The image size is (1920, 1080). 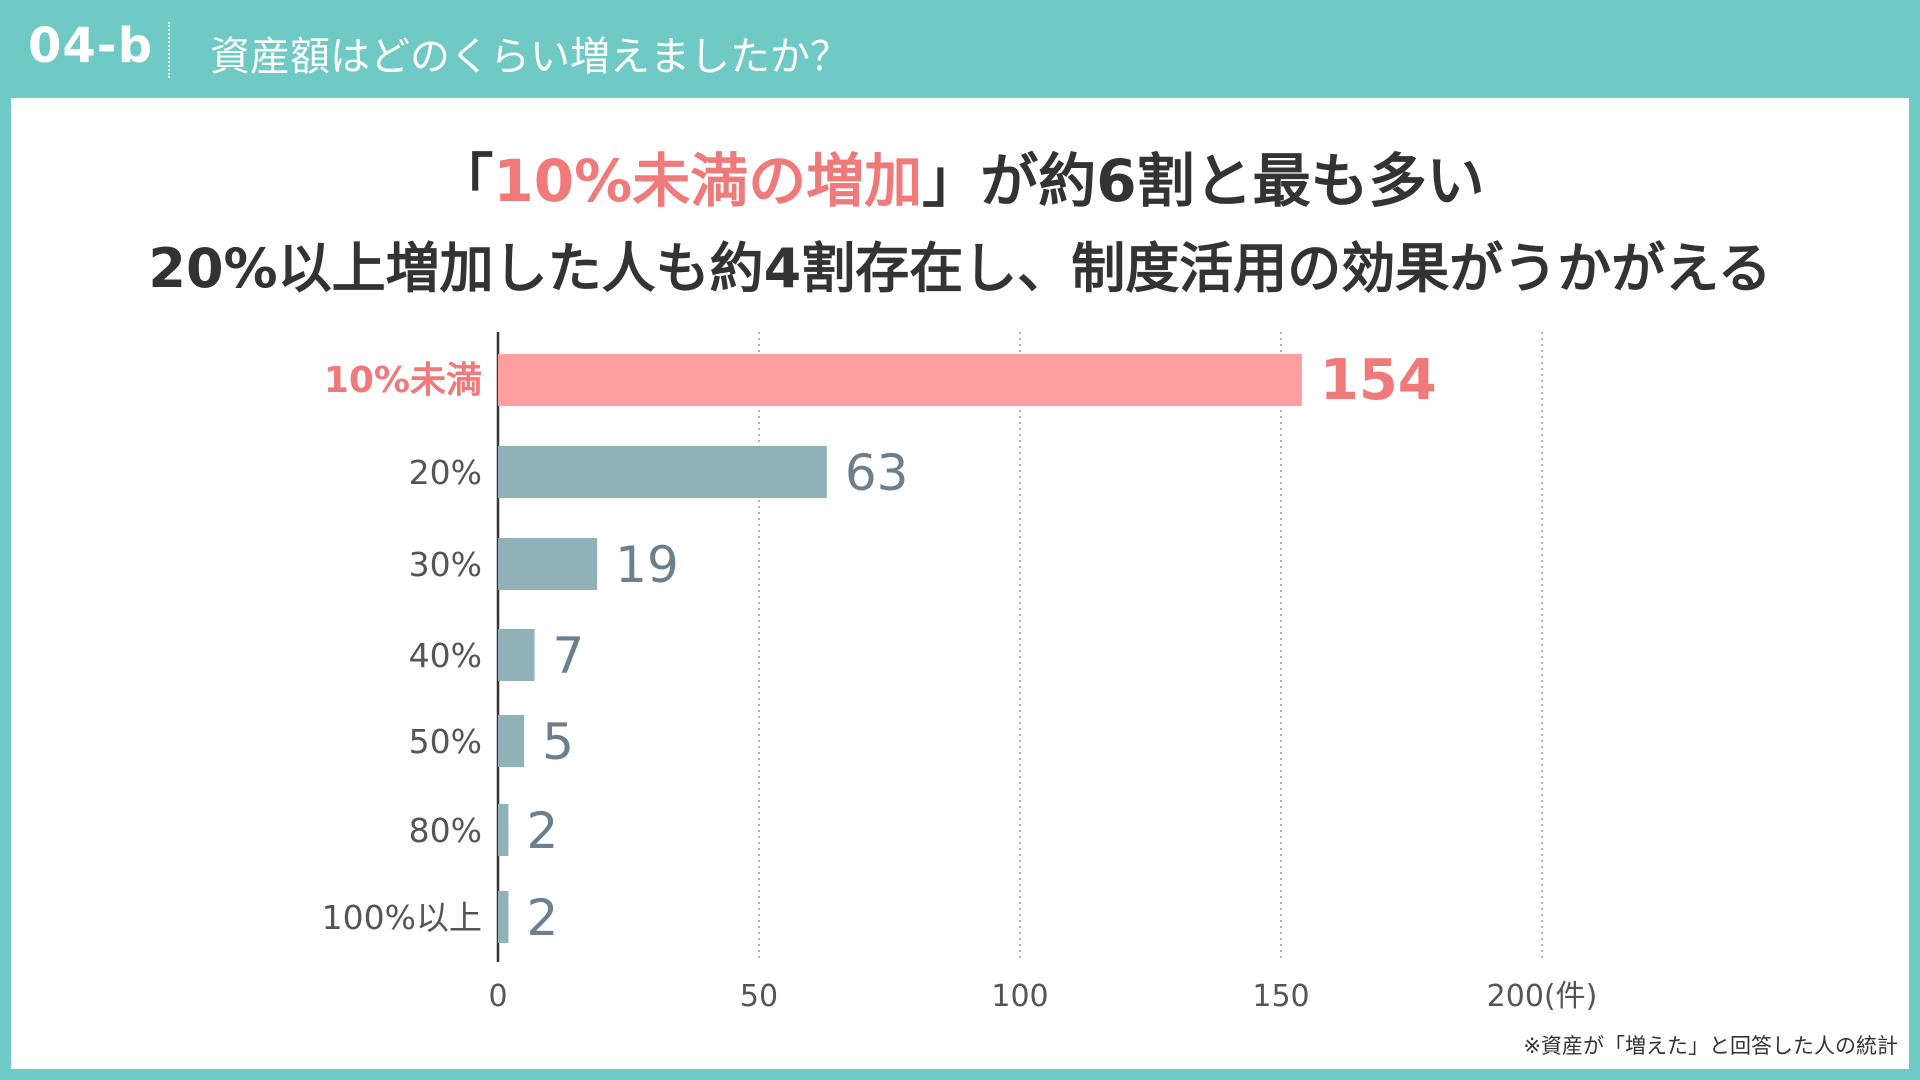 I want to click on category-label: 50%, so click(x=445, y=741).